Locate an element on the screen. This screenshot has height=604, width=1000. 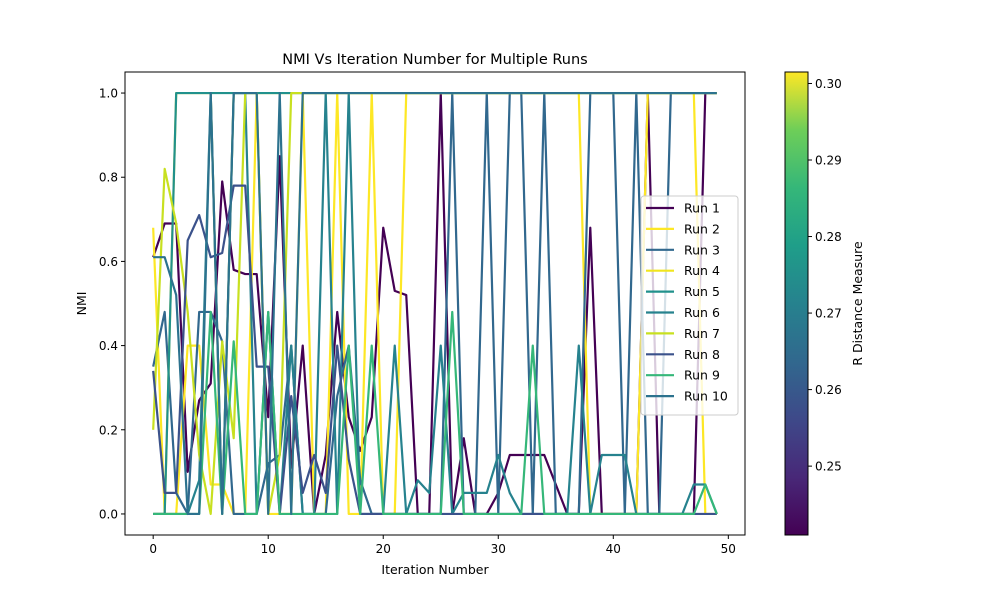
y-axis-ticks: 0.0 0.2 0.4 0.6 0.8 1.0 is located at coordinates (112, 304).